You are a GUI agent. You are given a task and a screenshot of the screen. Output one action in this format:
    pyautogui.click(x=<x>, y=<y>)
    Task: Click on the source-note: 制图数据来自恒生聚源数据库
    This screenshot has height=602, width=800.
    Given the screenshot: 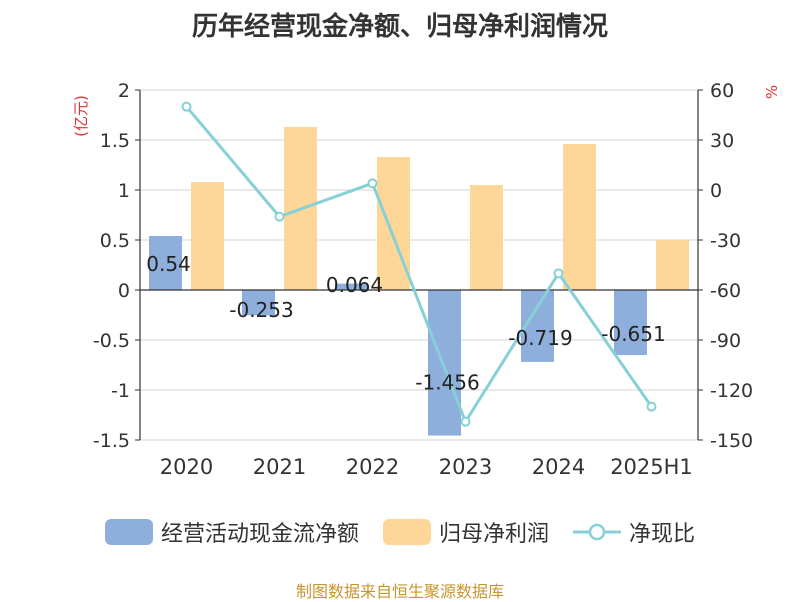 What is the action you would take?
    pyautogui.click(x=399, y=591)
    